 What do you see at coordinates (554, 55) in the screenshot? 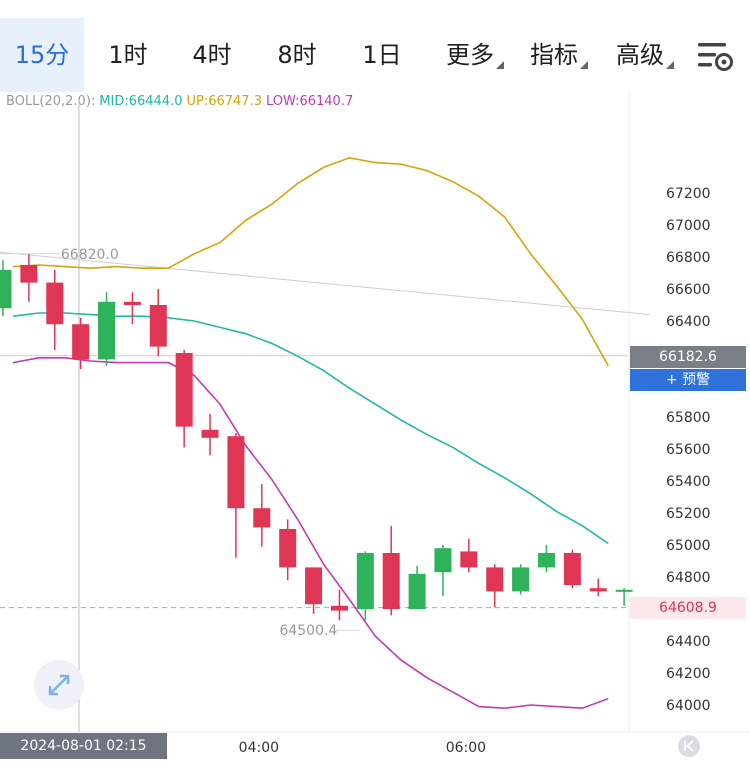
I see `tab-indicators-label: 指标` at bounding box center [554, 55].